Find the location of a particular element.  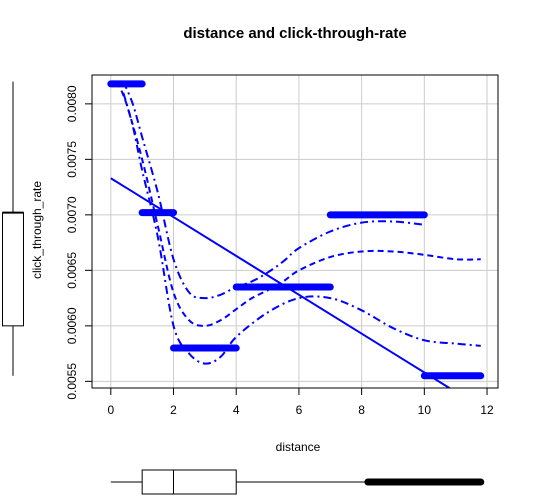

x-tick-label: 12 is located at coordinates (487, 410).